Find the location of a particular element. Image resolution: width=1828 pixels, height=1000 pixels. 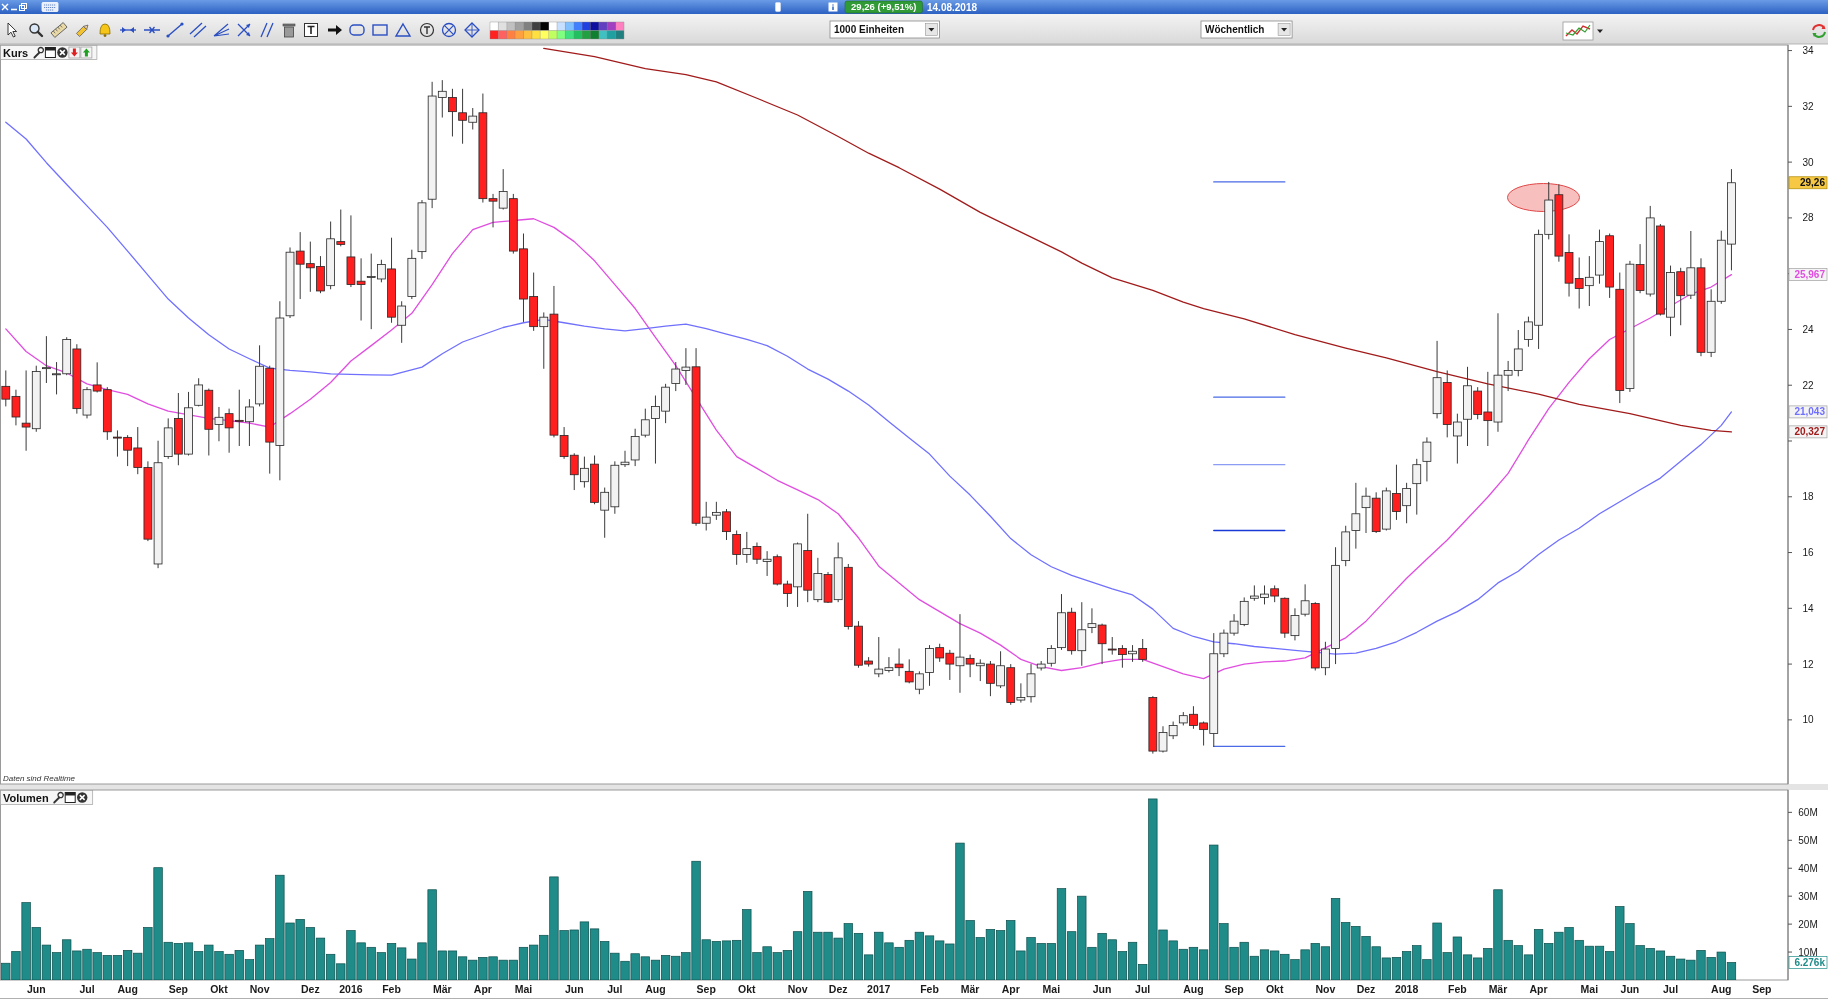

text: 21,043 is located at coordinates (1810, 412).